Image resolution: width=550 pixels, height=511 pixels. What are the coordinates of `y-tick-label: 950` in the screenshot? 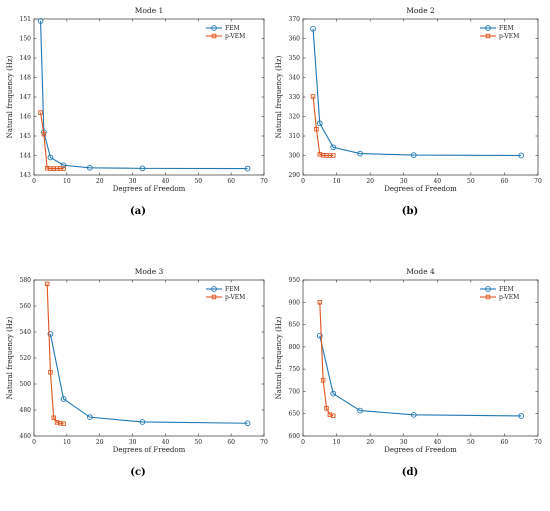 It's located at (295, 280).